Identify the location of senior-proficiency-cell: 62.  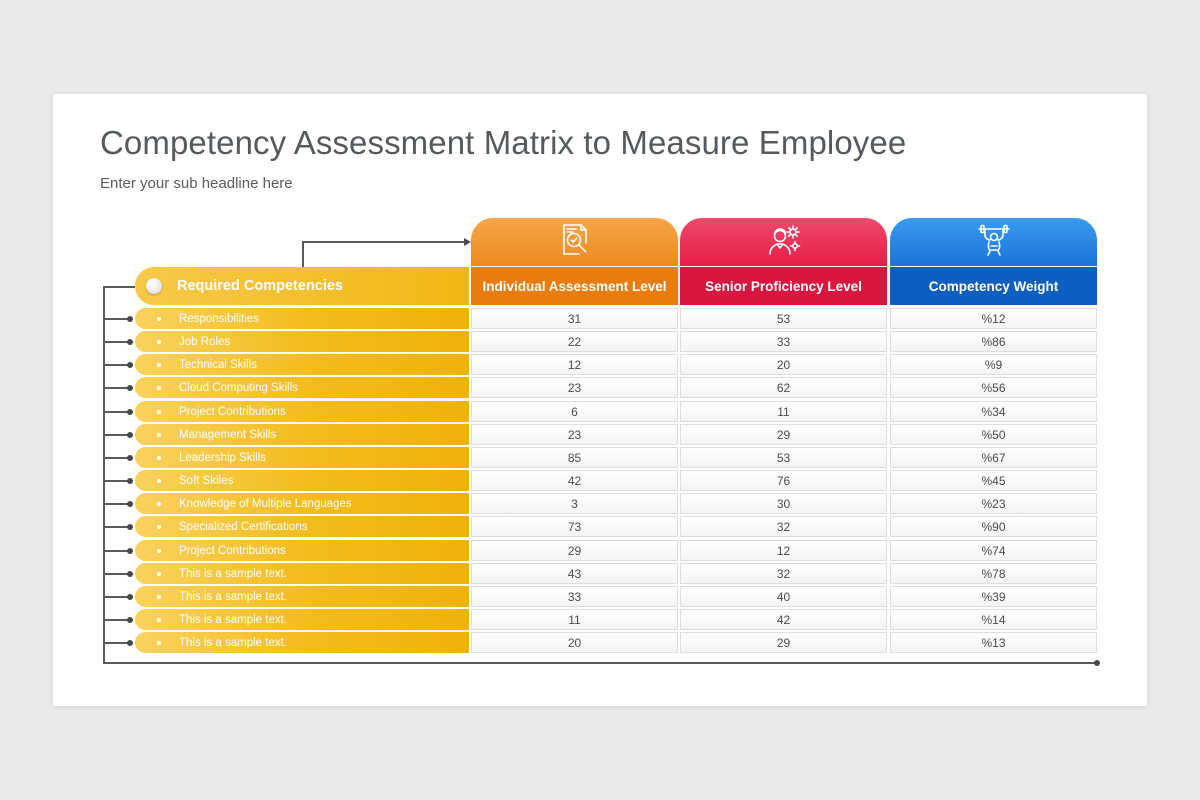
(783, 387).